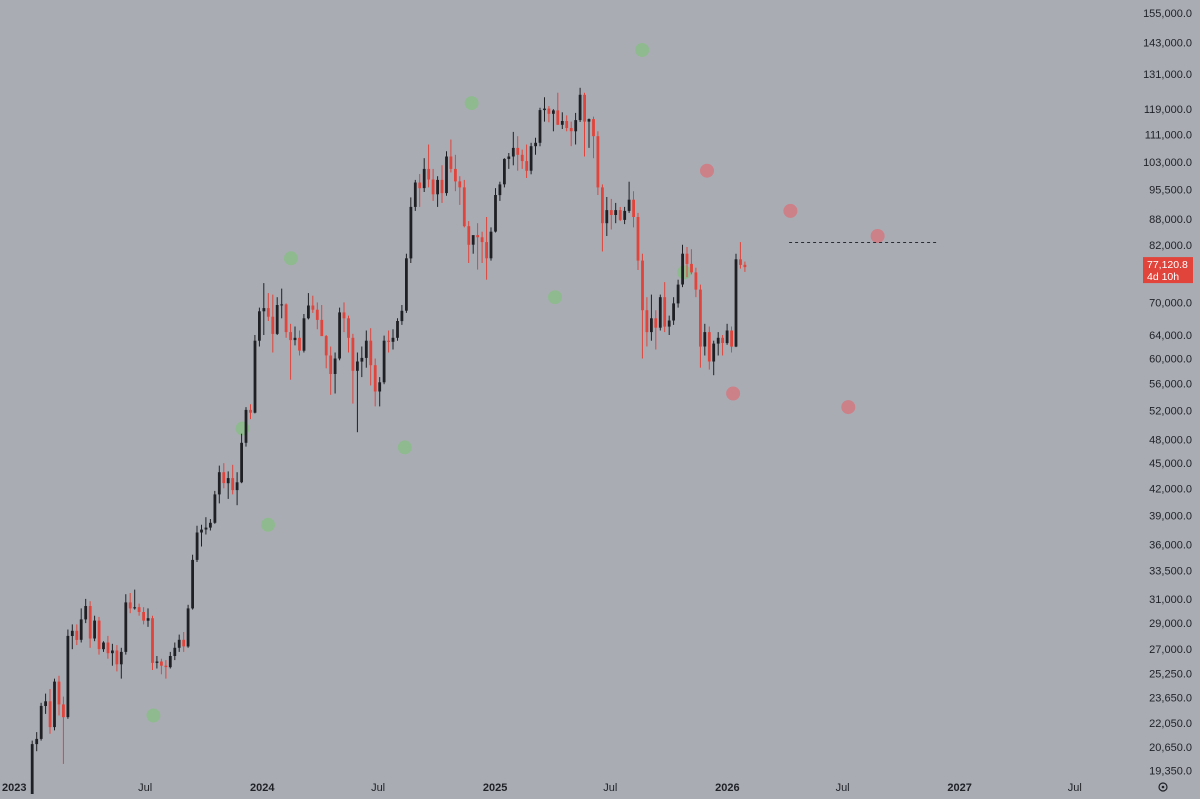 This screenshot has height=799, width=1200. I want to click on chart-settings-button, so click(1163, 787).